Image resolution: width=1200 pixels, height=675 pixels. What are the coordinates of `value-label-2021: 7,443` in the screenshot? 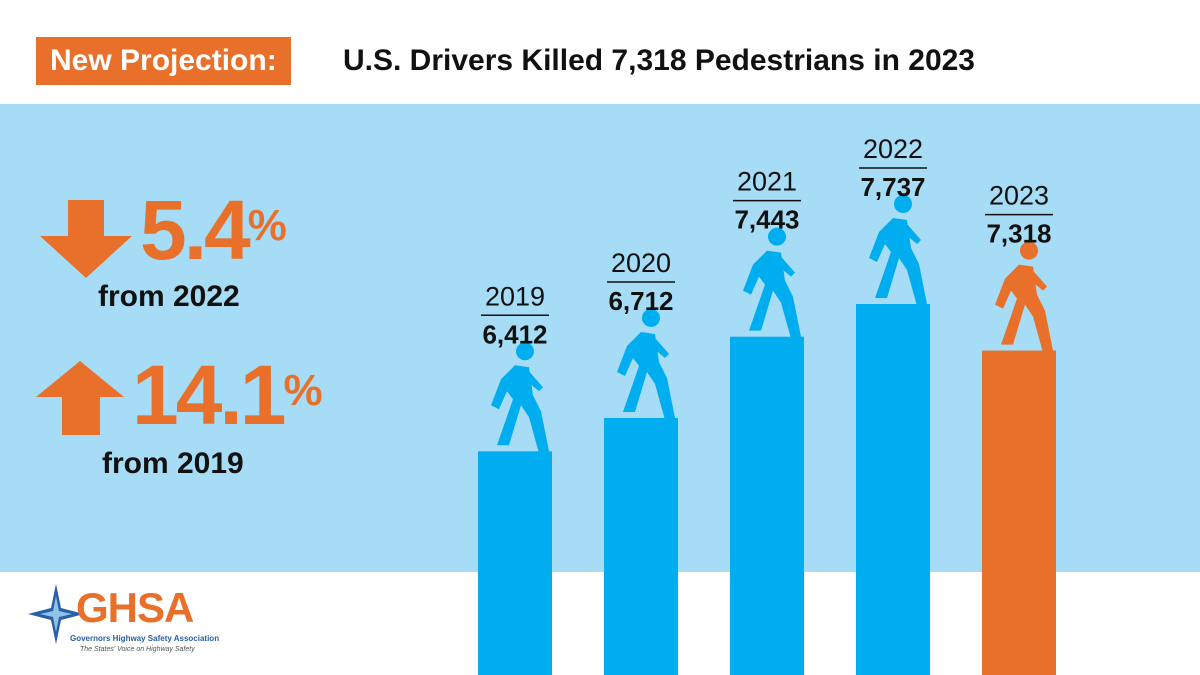 It's located at (766, 220).